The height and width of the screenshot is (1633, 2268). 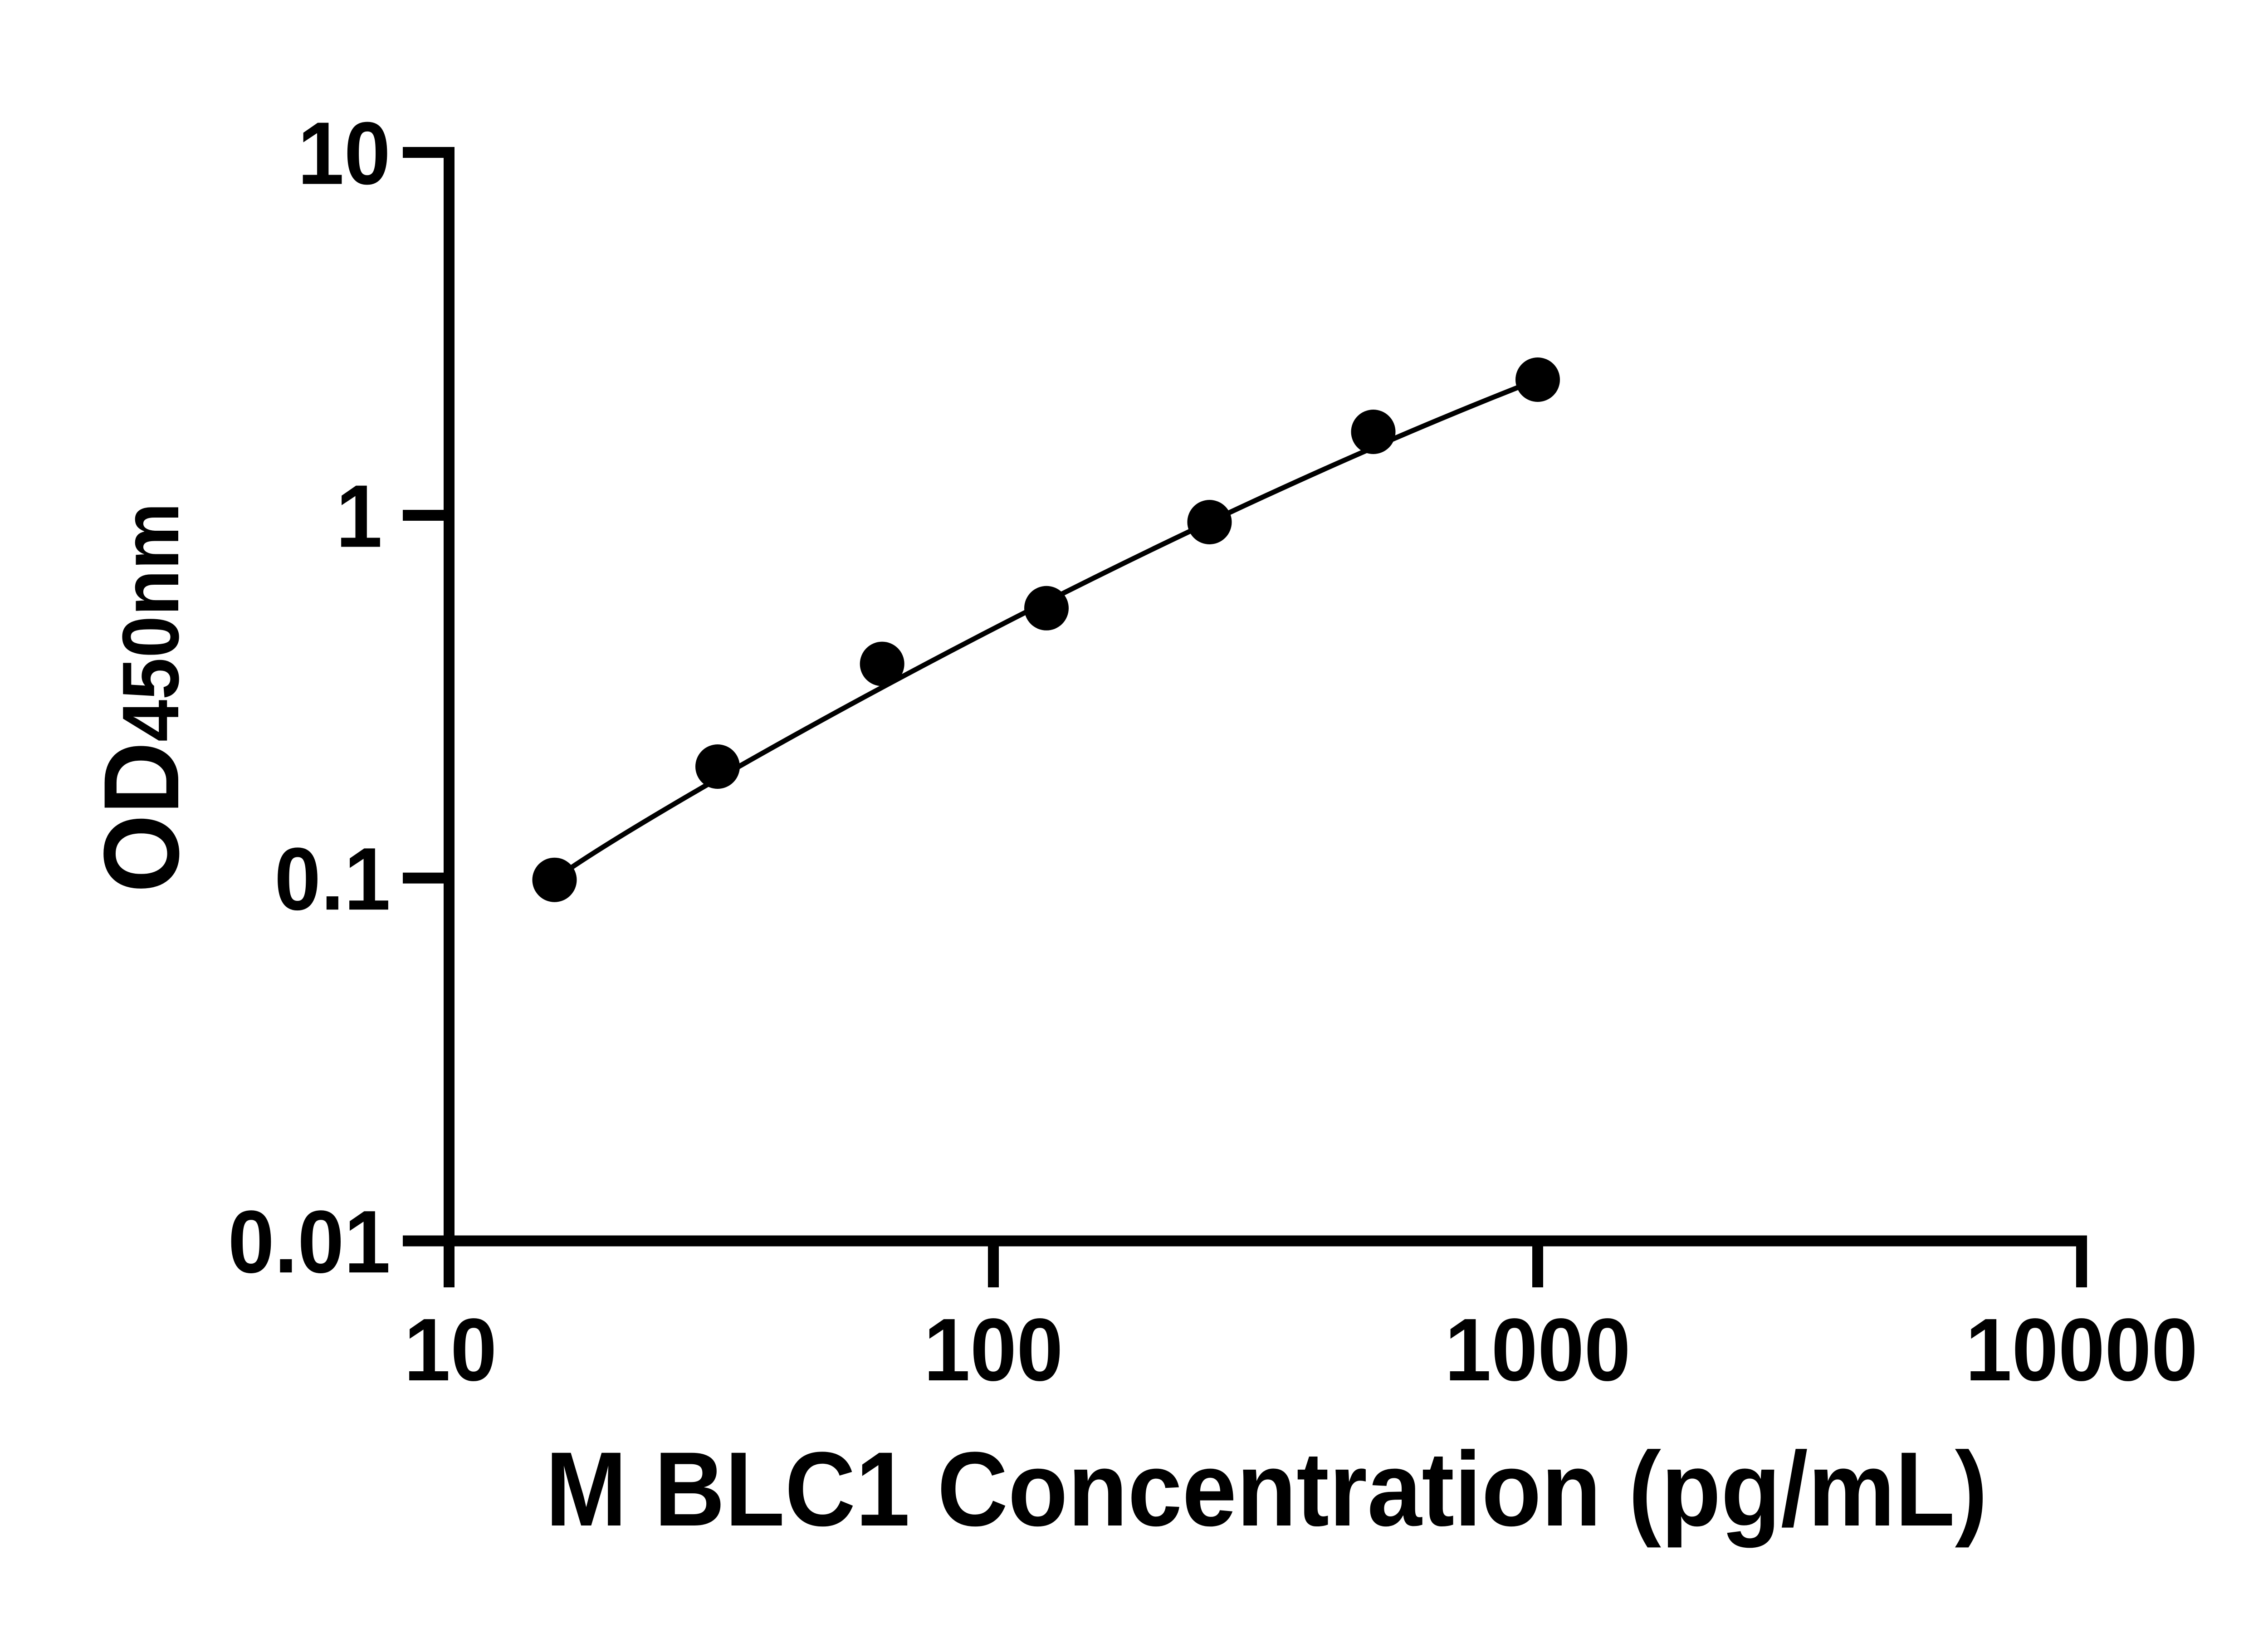 What do you see at coordinates (2081, 1350) in the screenshot?
I see `svg-text: 10000` at bounding box center [2081, 1350].